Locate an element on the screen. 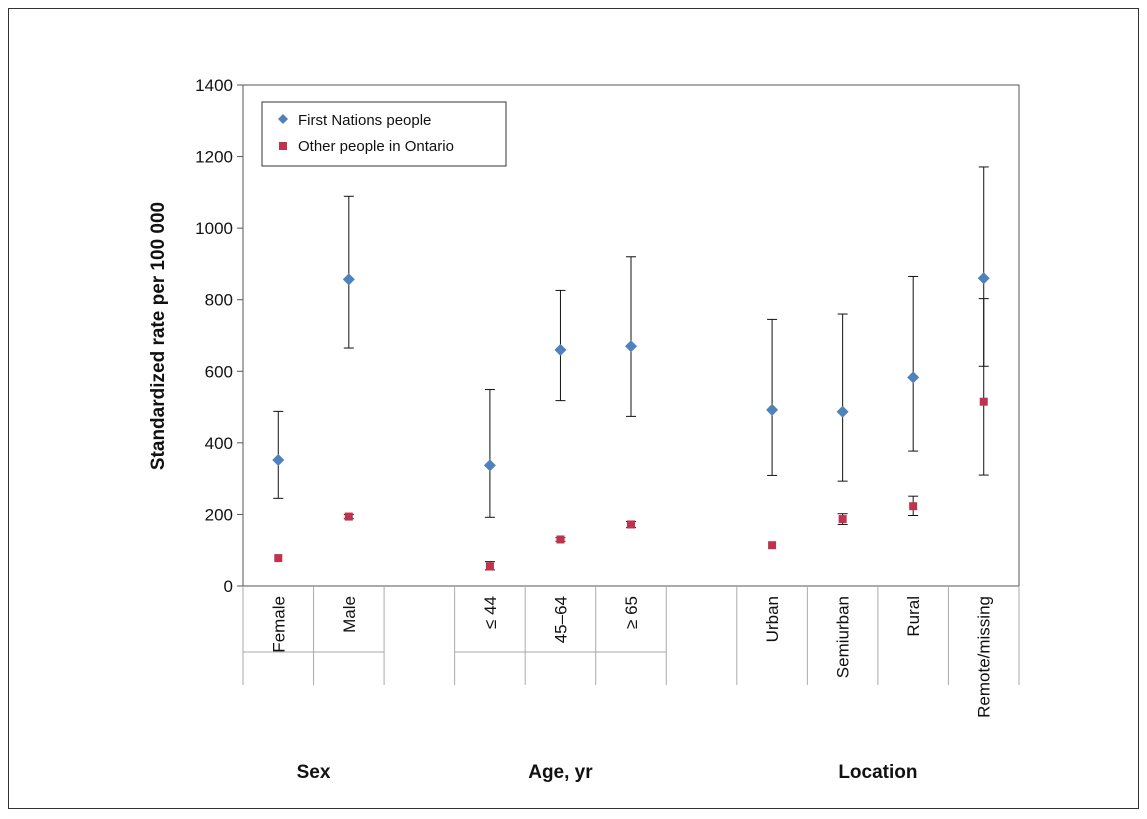  y-tick-label: 1000 is located at coordinates (214, 228).